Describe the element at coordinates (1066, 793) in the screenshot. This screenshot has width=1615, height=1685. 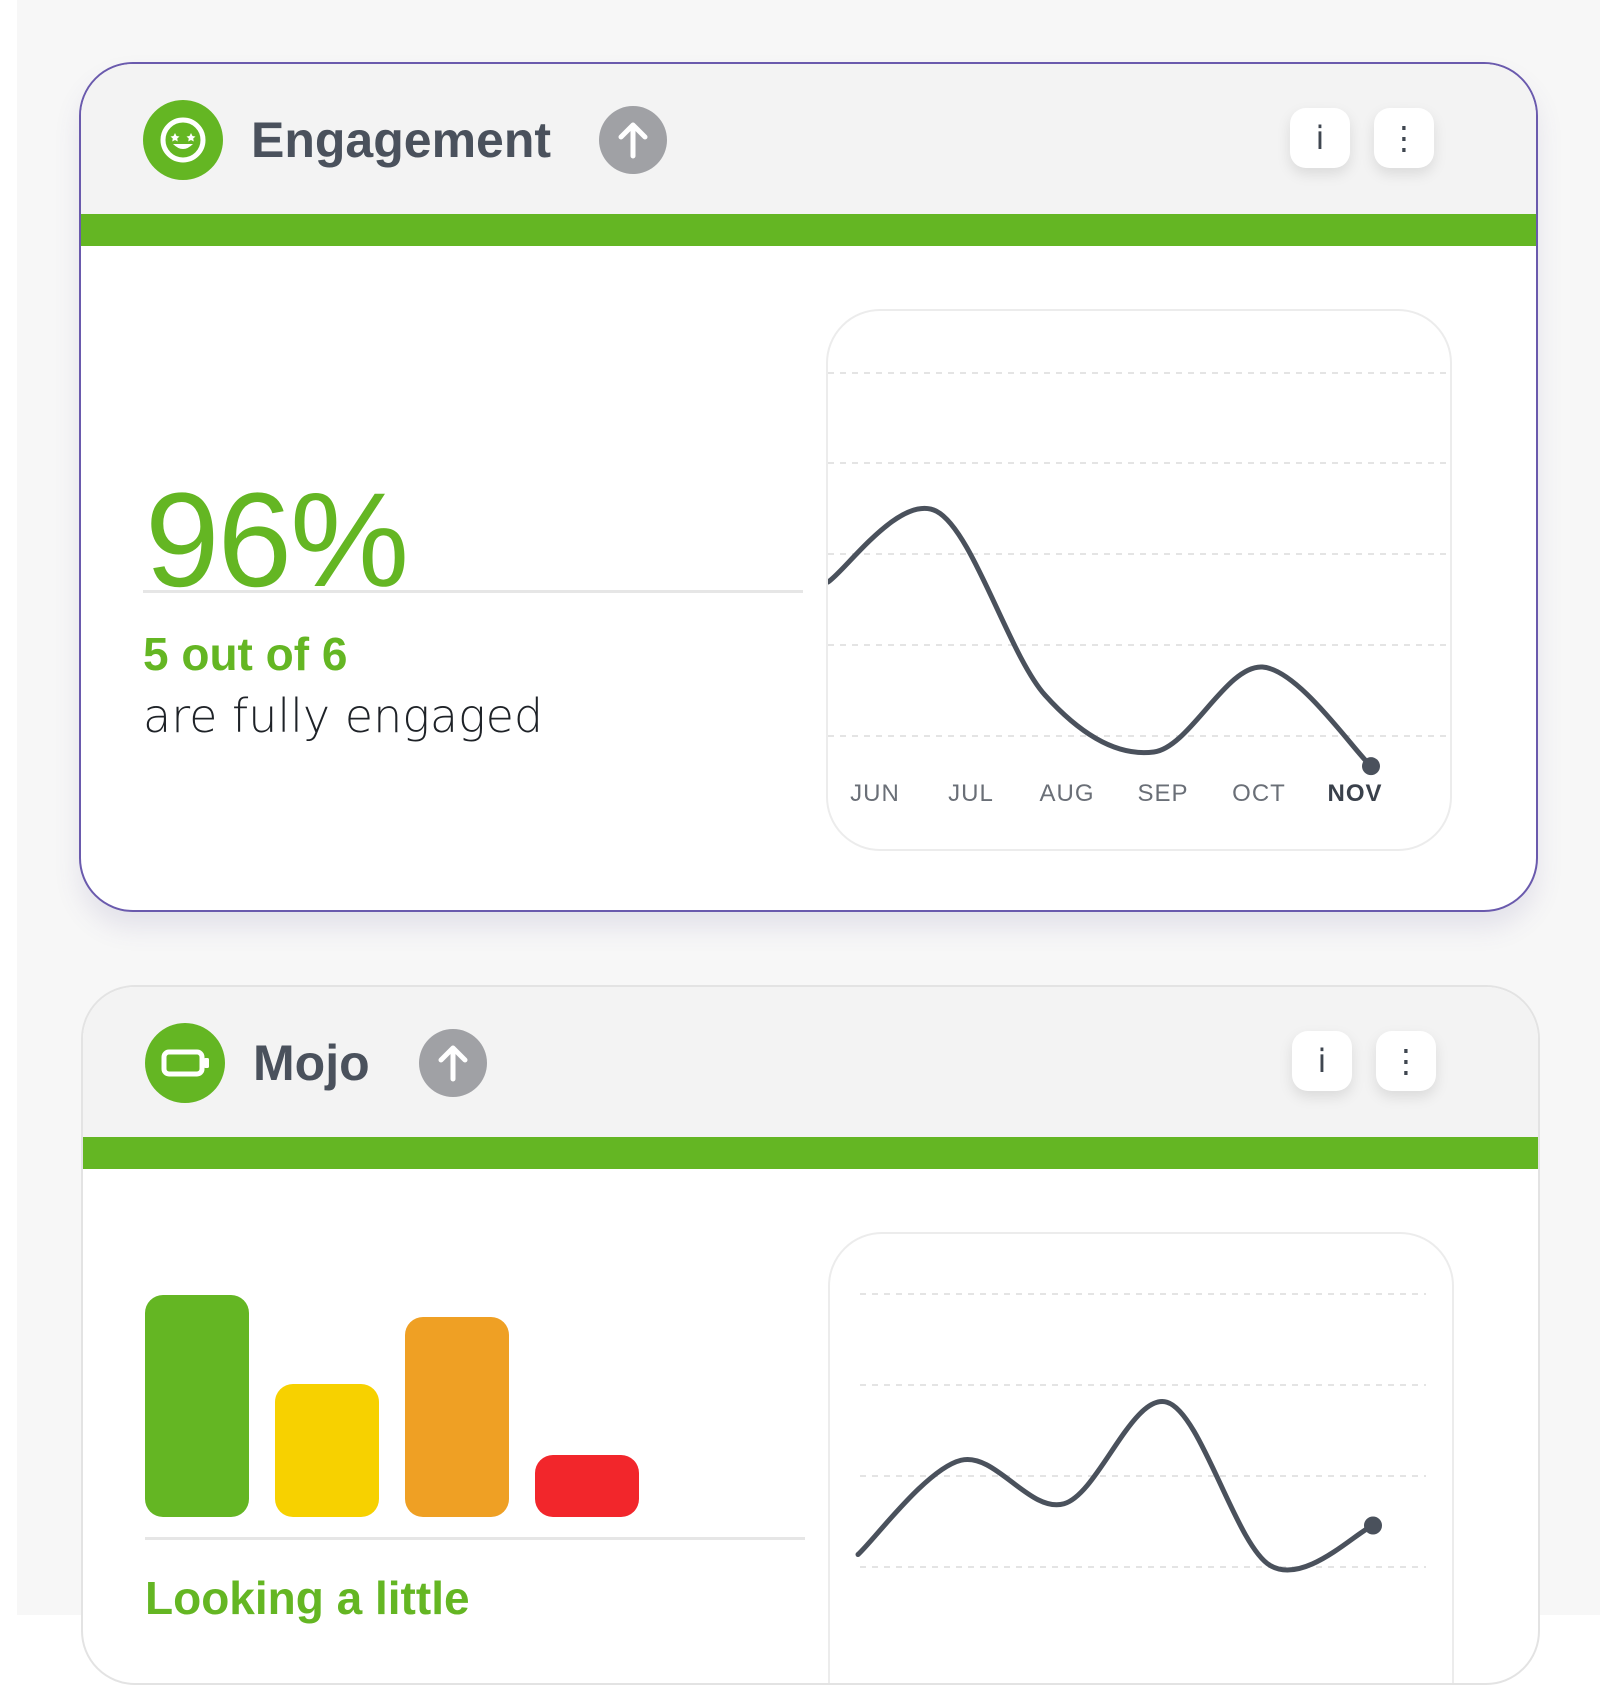
I see `x-tick-label: AUG` at that location.